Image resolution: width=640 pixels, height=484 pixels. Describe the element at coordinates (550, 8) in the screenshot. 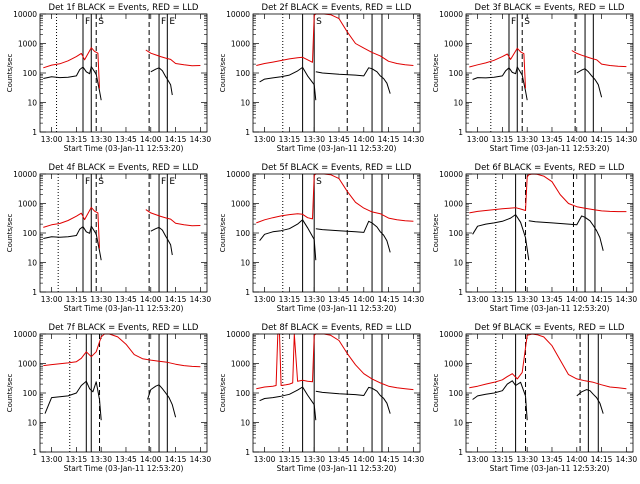

I see `plot-title: Det 3f BLACK = Events, RED = LLD` at that location.